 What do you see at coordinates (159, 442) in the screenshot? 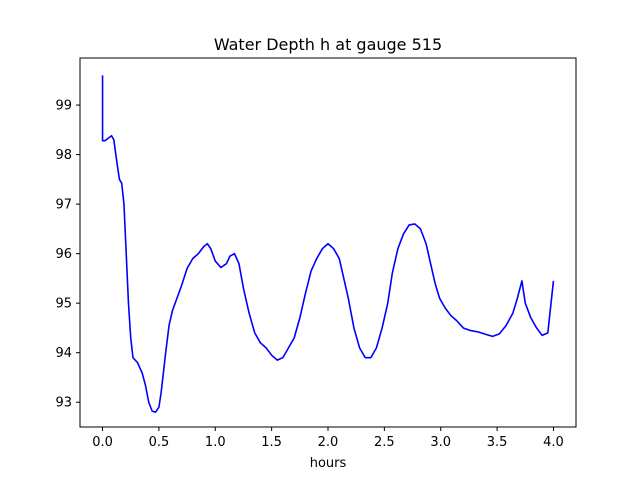
I see `x-tick-label: 0.5` at bounding box center [159, 442].